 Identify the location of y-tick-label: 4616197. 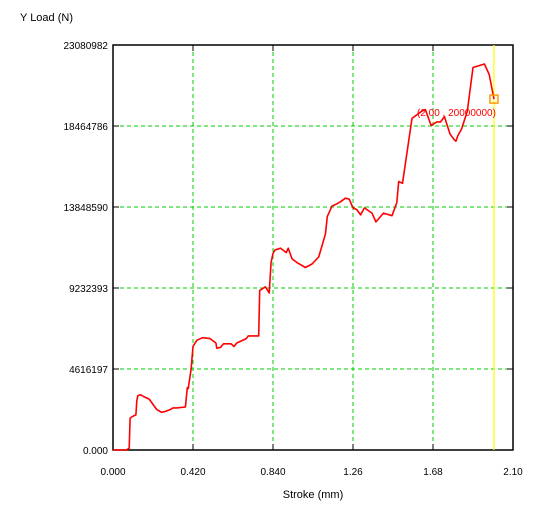
(88, 370).